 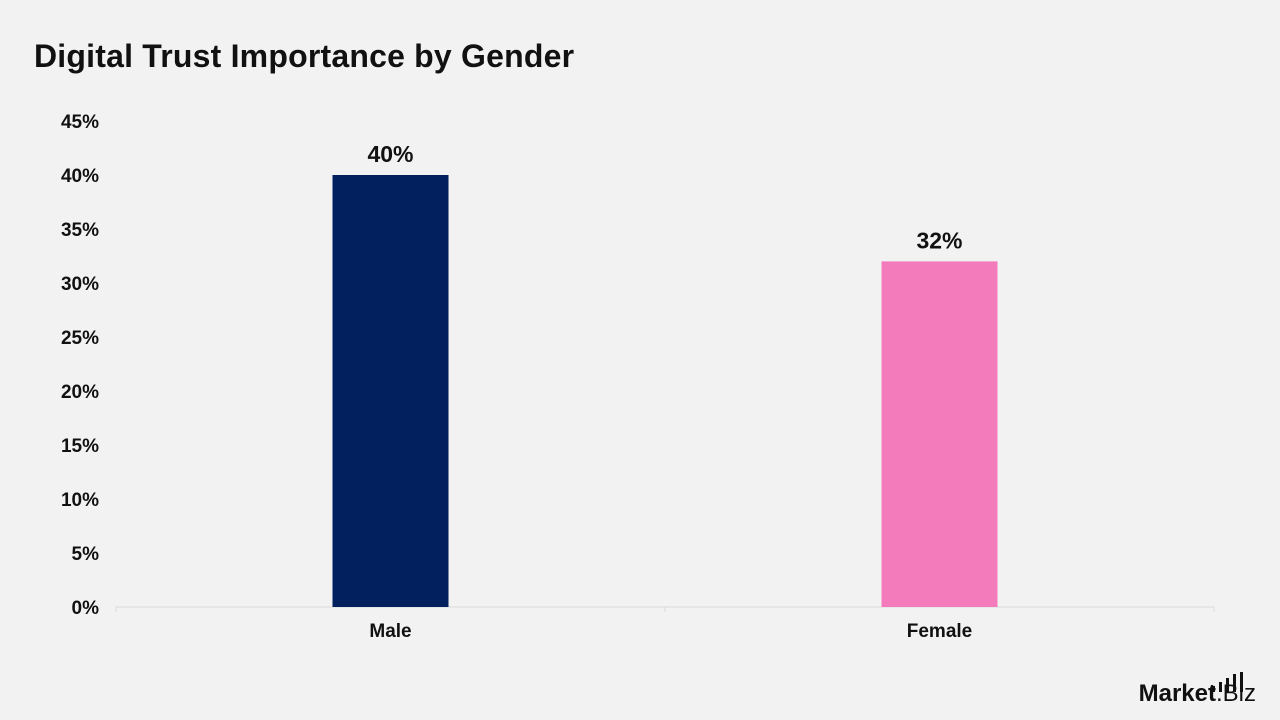 What do you see at coordinates (1227, 682) in the screenshot?
I see `bar-signal-icon` at bounding box center [1227, 682].